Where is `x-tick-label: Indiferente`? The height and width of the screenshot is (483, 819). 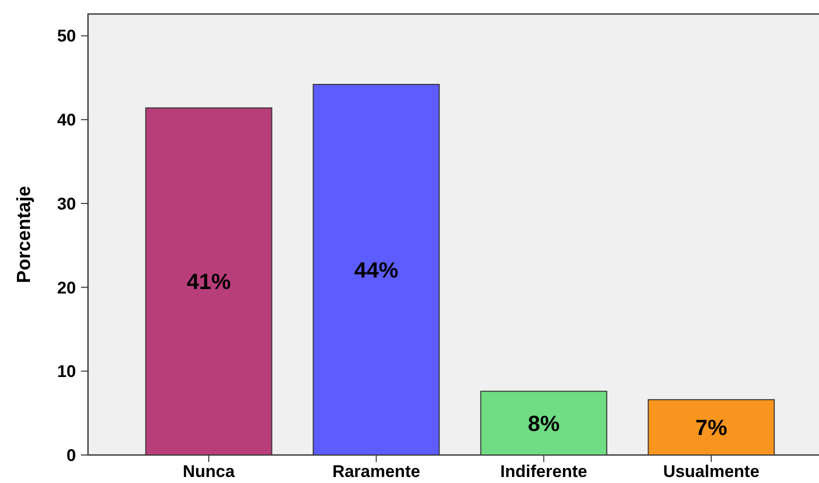
x-tick-label: Indiferente is located at coordinates (544, 471).